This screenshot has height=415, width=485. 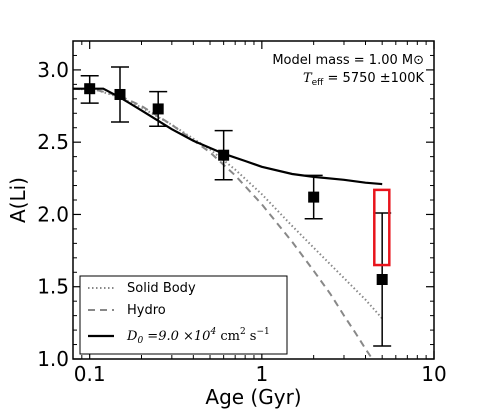 I want to click on diffusion-subscript: 0, so click(x=140, y=341).